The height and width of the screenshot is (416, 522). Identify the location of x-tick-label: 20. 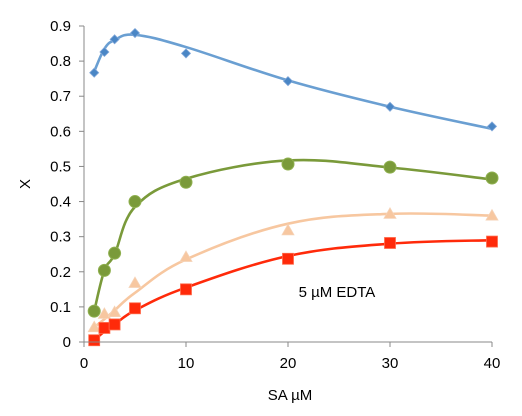
(288, 363).